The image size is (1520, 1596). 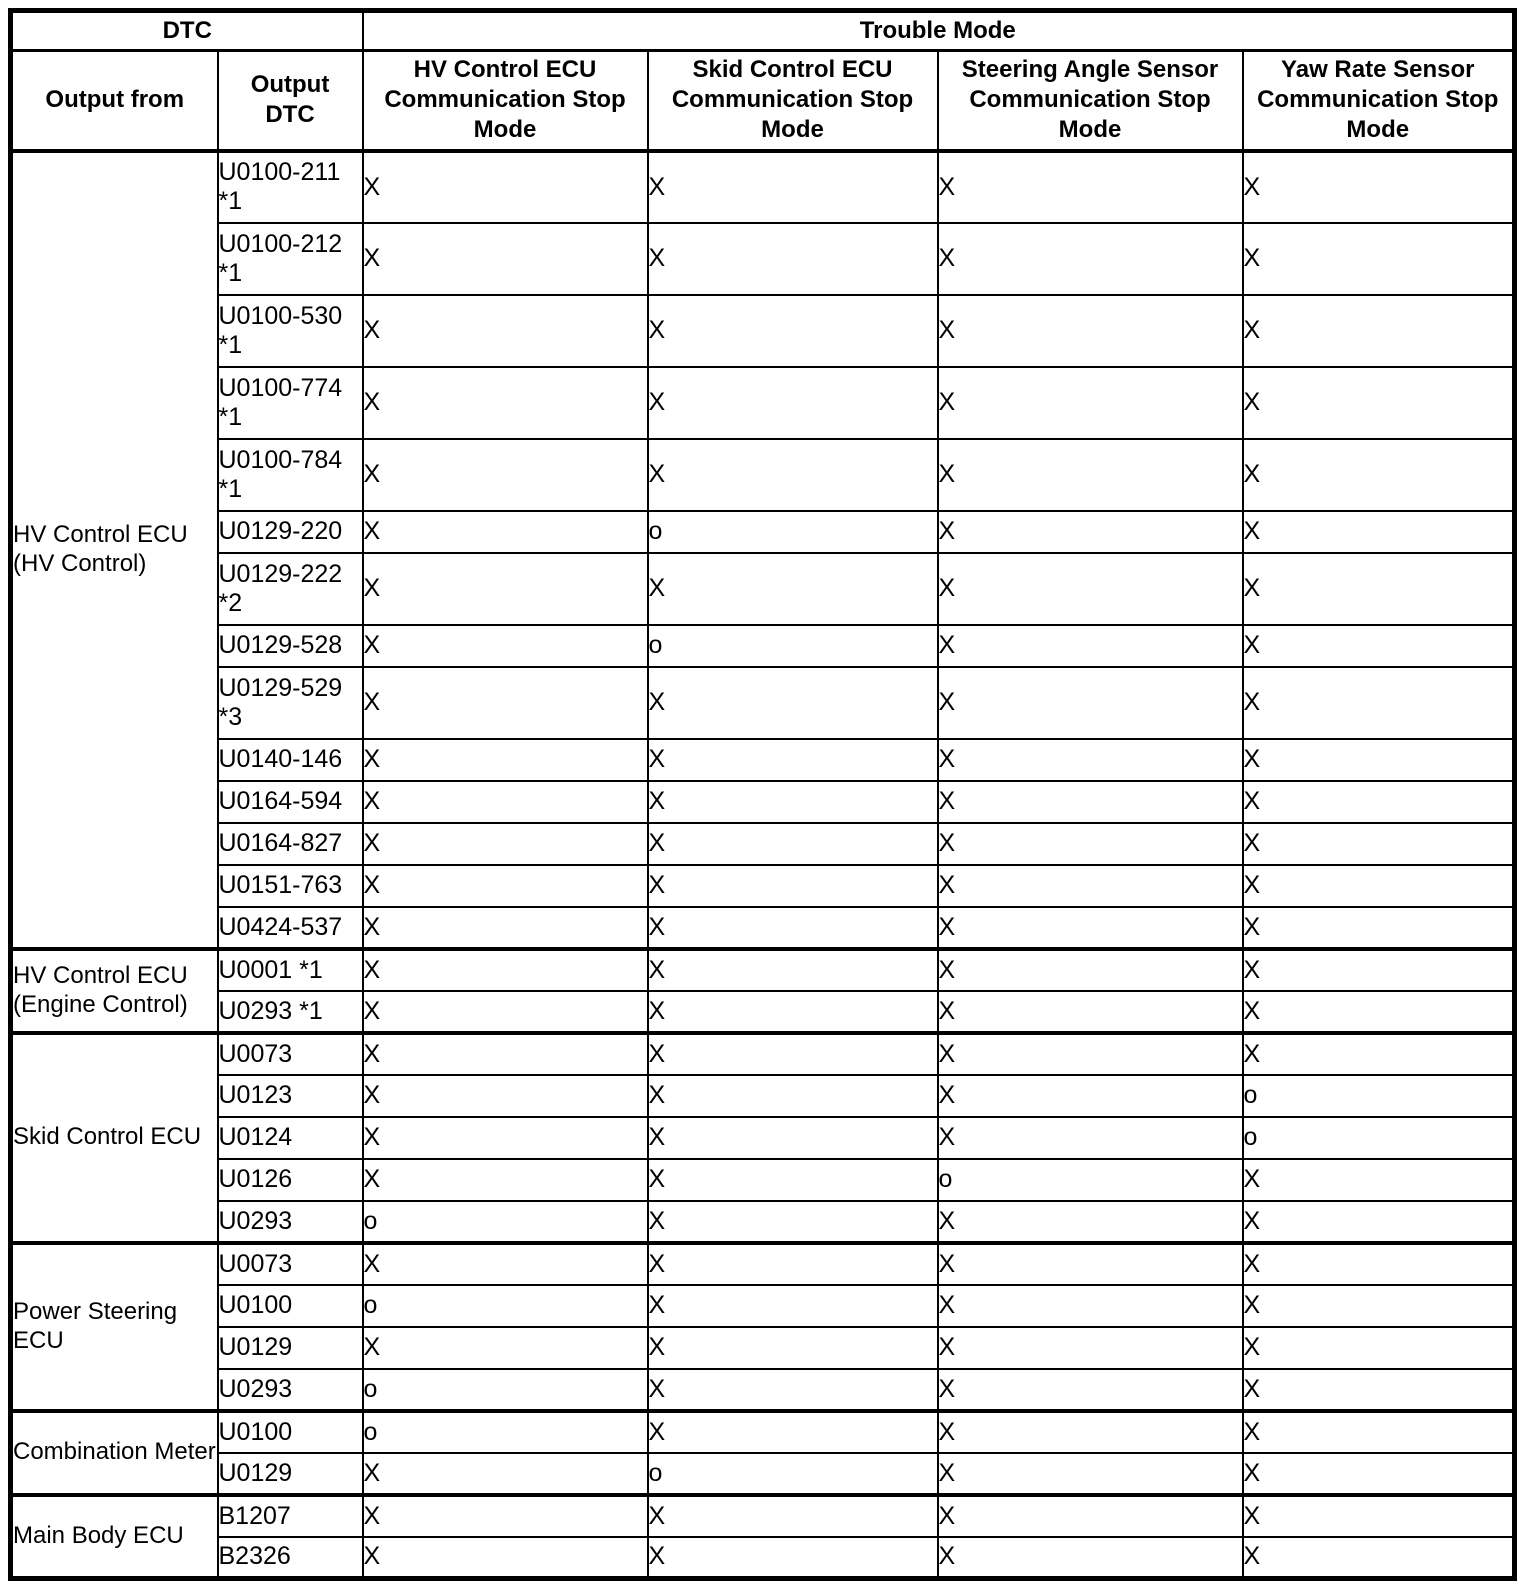 What do you see at coordinates (762, 1536) in the screenshot?
I see `table-row: Main Body ECU B1207 X X X X` at bounding box center [762, 1536].